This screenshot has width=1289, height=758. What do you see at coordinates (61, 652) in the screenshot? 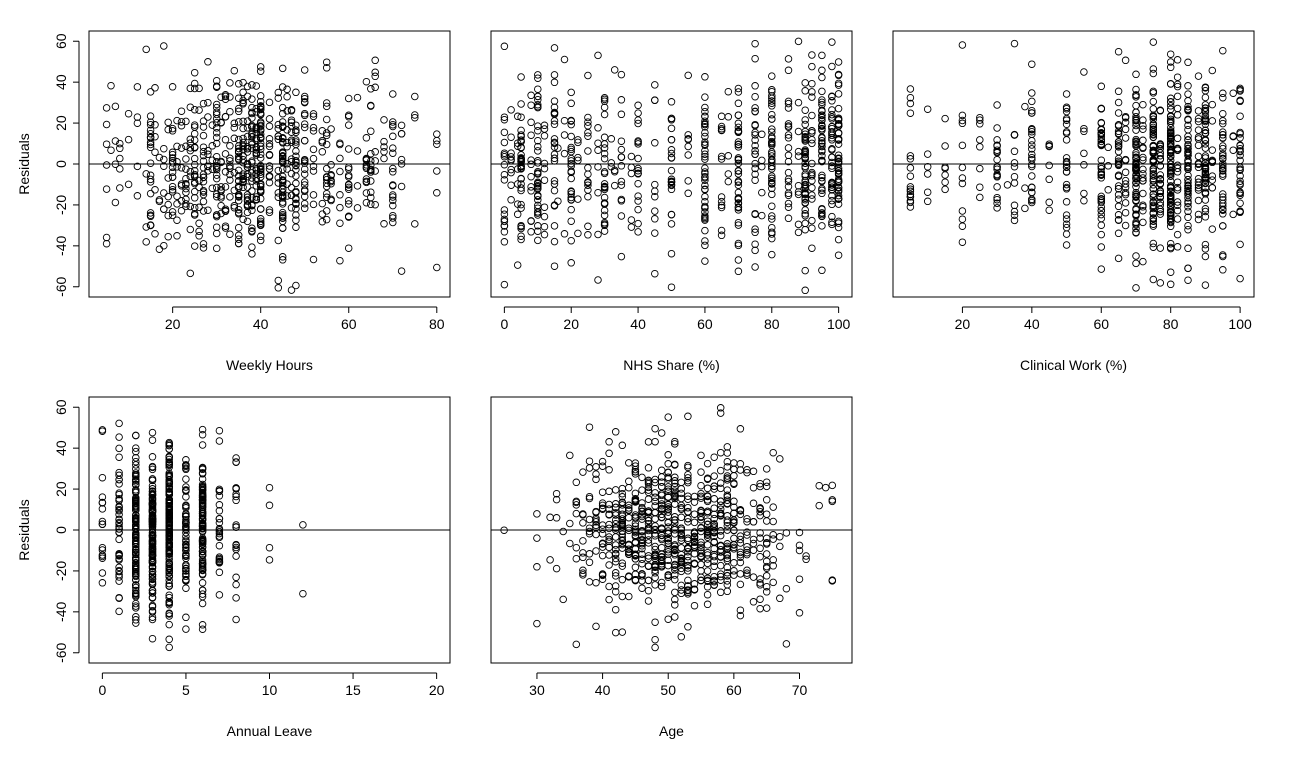
I see `y-tick-label: -60` at bounding box center [61, 652].